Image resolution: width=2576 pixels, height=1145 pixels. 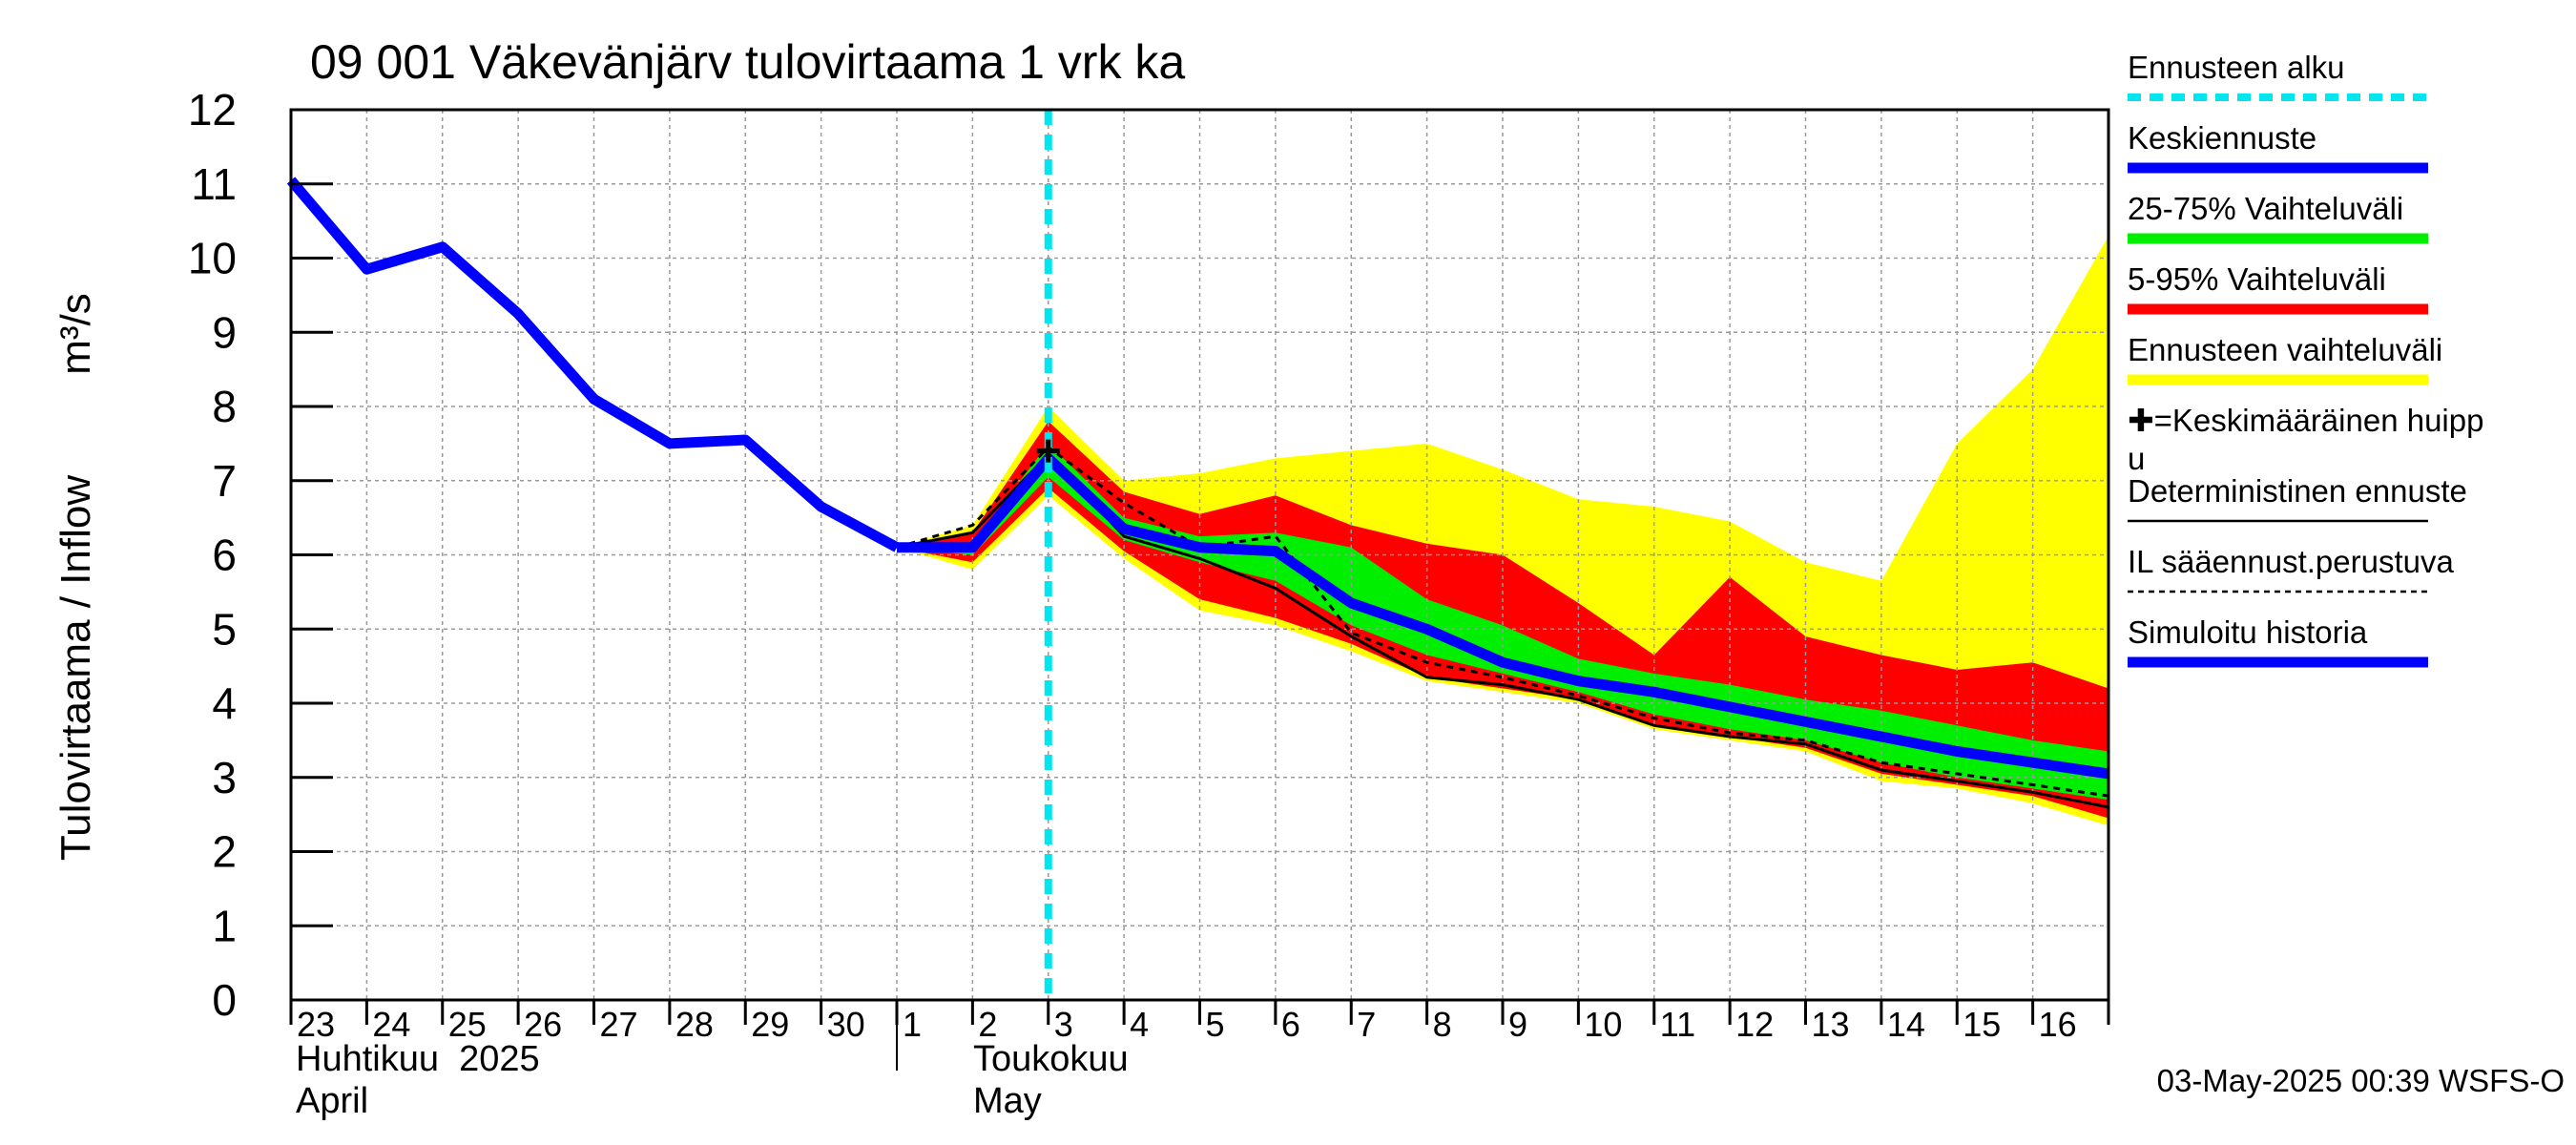 I want to click on x-tick-label: 5, so click(x=1215, y=1025).